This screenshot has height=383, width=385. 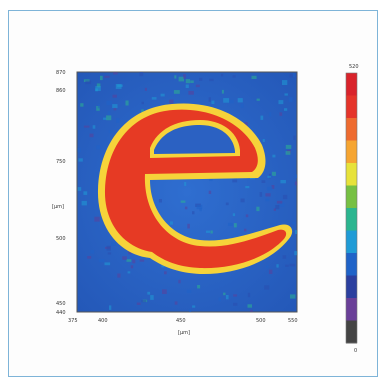 What do you see at coordinates (61, 239) in the screenshot?
I see `y-tick-label: 500` at bounding box center [61, 239].